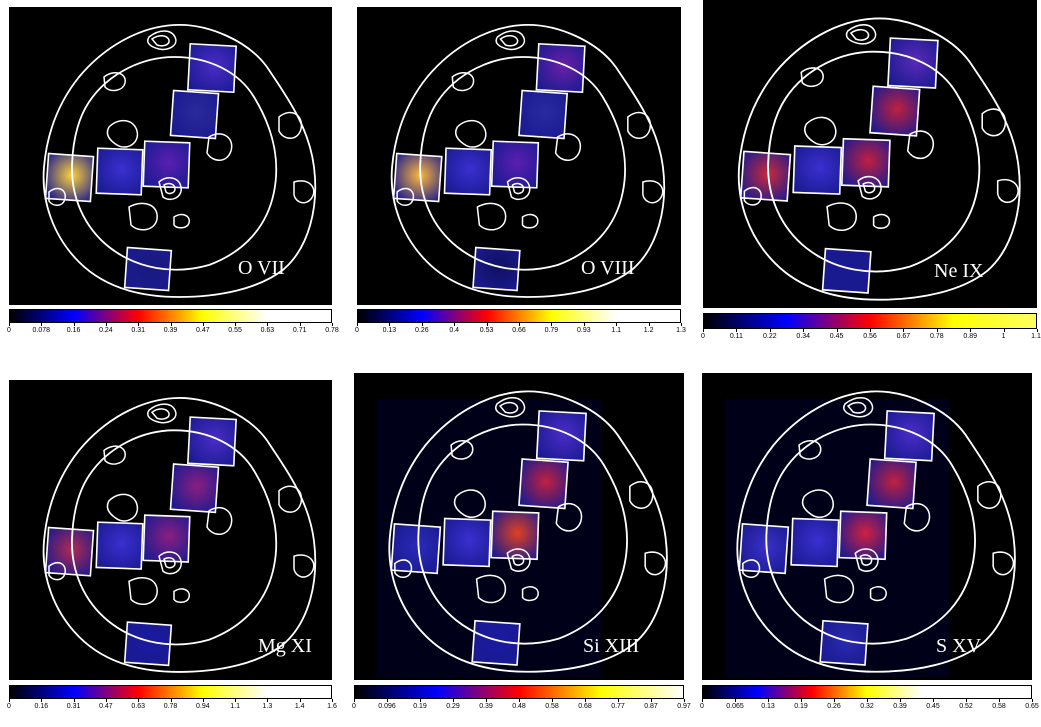  I want to click on colorbar-tick-label: 0.71, so click(299, 330).